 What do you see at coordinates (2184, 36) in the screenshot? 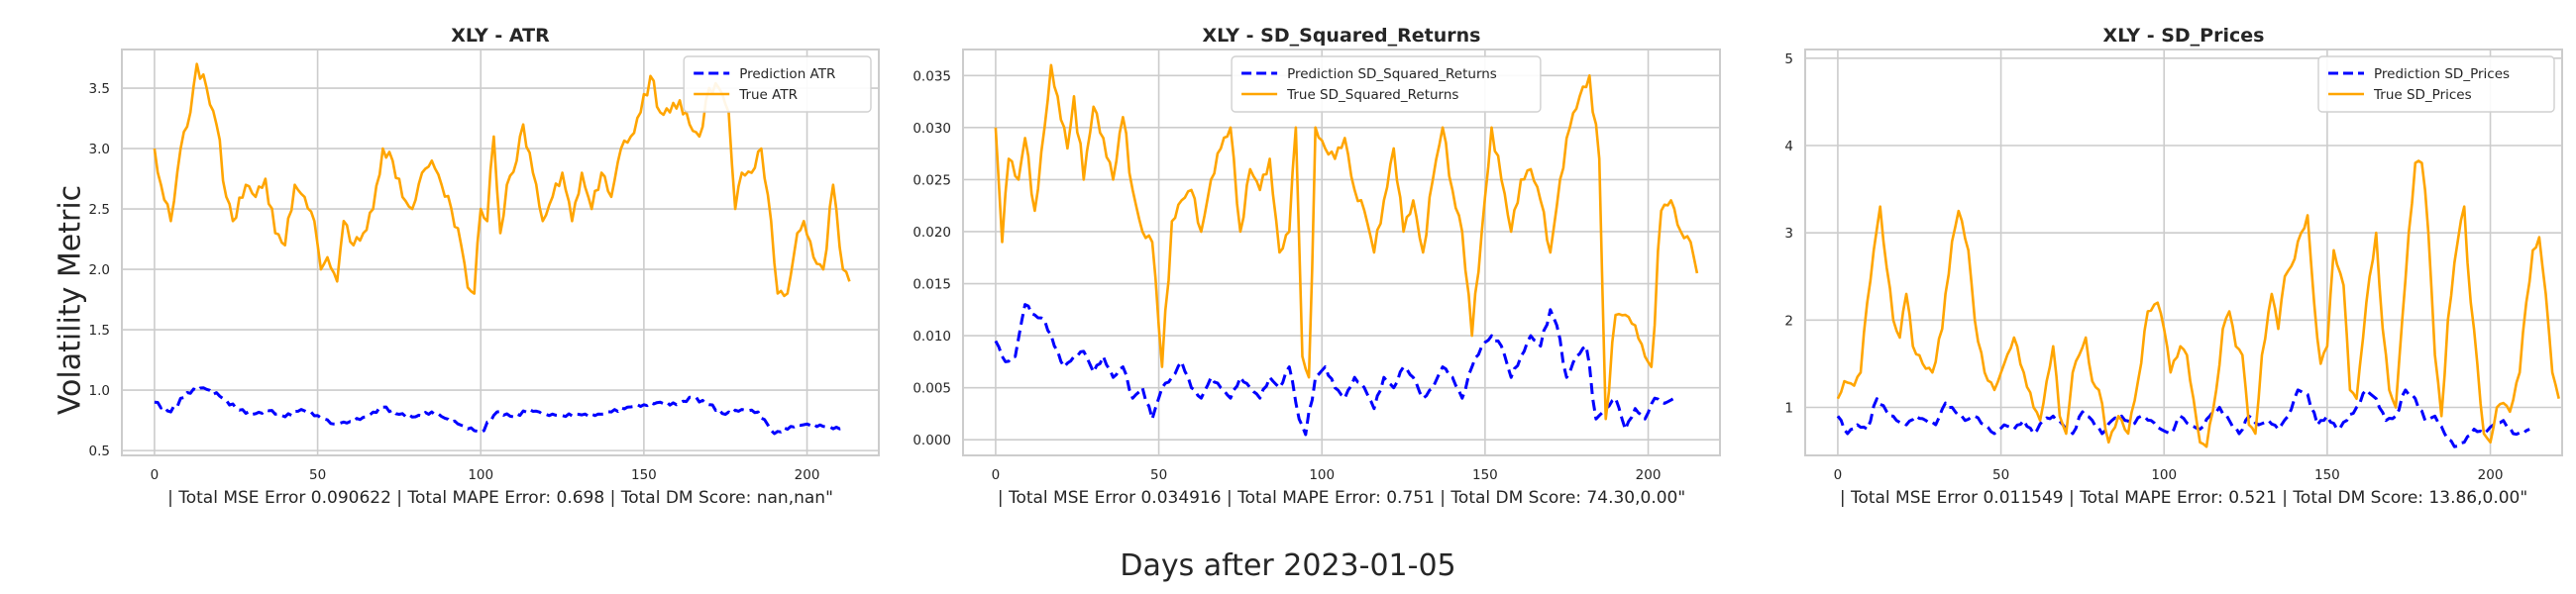
I see `chart-title: XLY - SD_Prices` at bounding box center [2184, 36].